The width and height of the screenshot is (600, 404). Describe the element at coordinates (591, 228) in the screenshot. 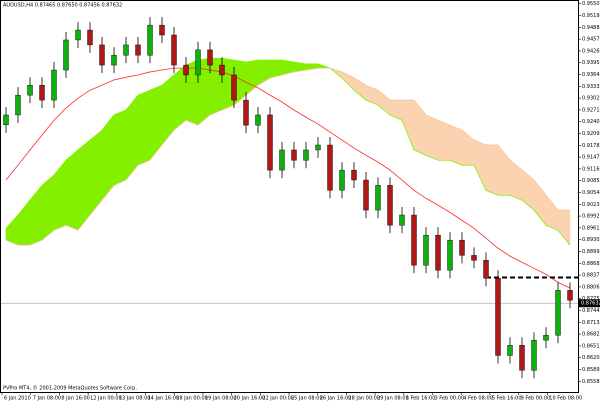

I see `y-tick-label: 0.89612` at that location.